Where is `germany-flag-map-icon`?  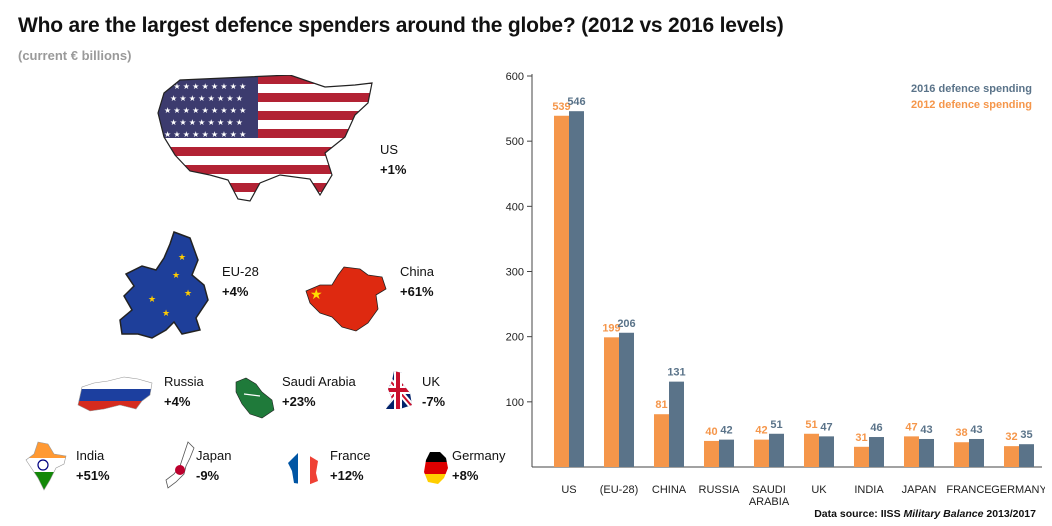
germany-flag-map-icon is located at coordinates (436, 468).